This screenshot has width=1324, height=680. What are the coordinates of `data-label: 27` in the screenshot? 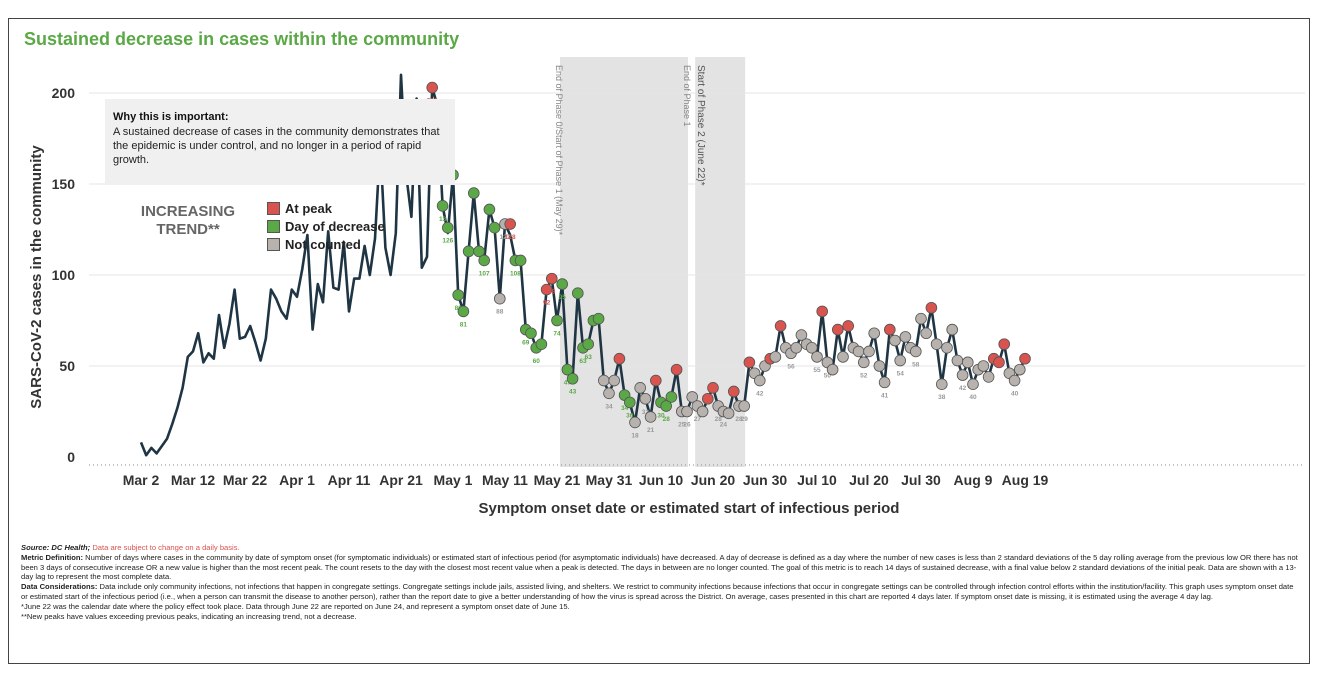 It's located at (698, 419).